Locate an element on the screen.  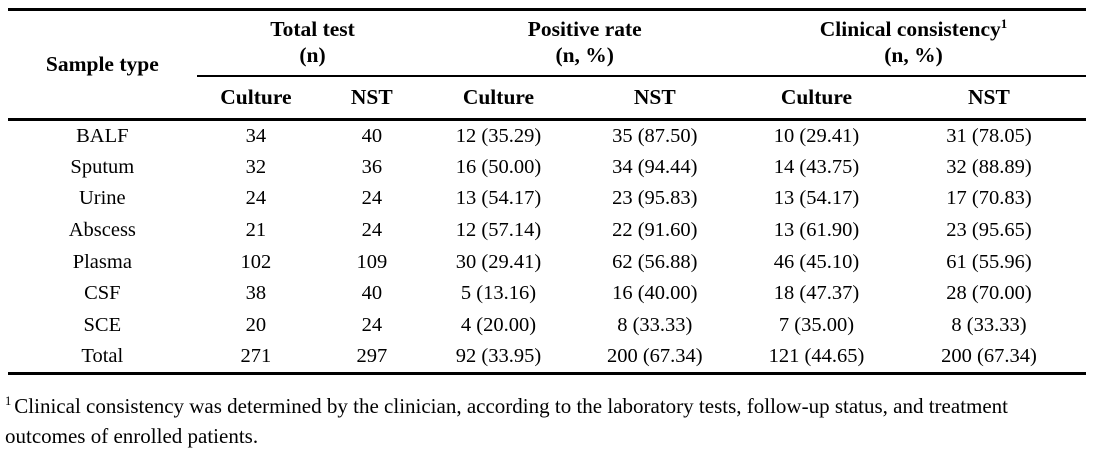
consistency-culture-cell: 13 (61.90) is located at coordinates (816, 229).